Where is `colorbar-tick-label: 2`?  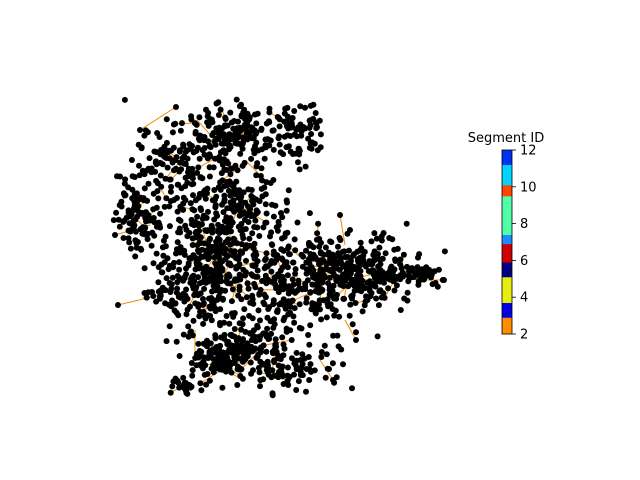 colorbar-tick-label: 2 is located at coordinates (524, 335).